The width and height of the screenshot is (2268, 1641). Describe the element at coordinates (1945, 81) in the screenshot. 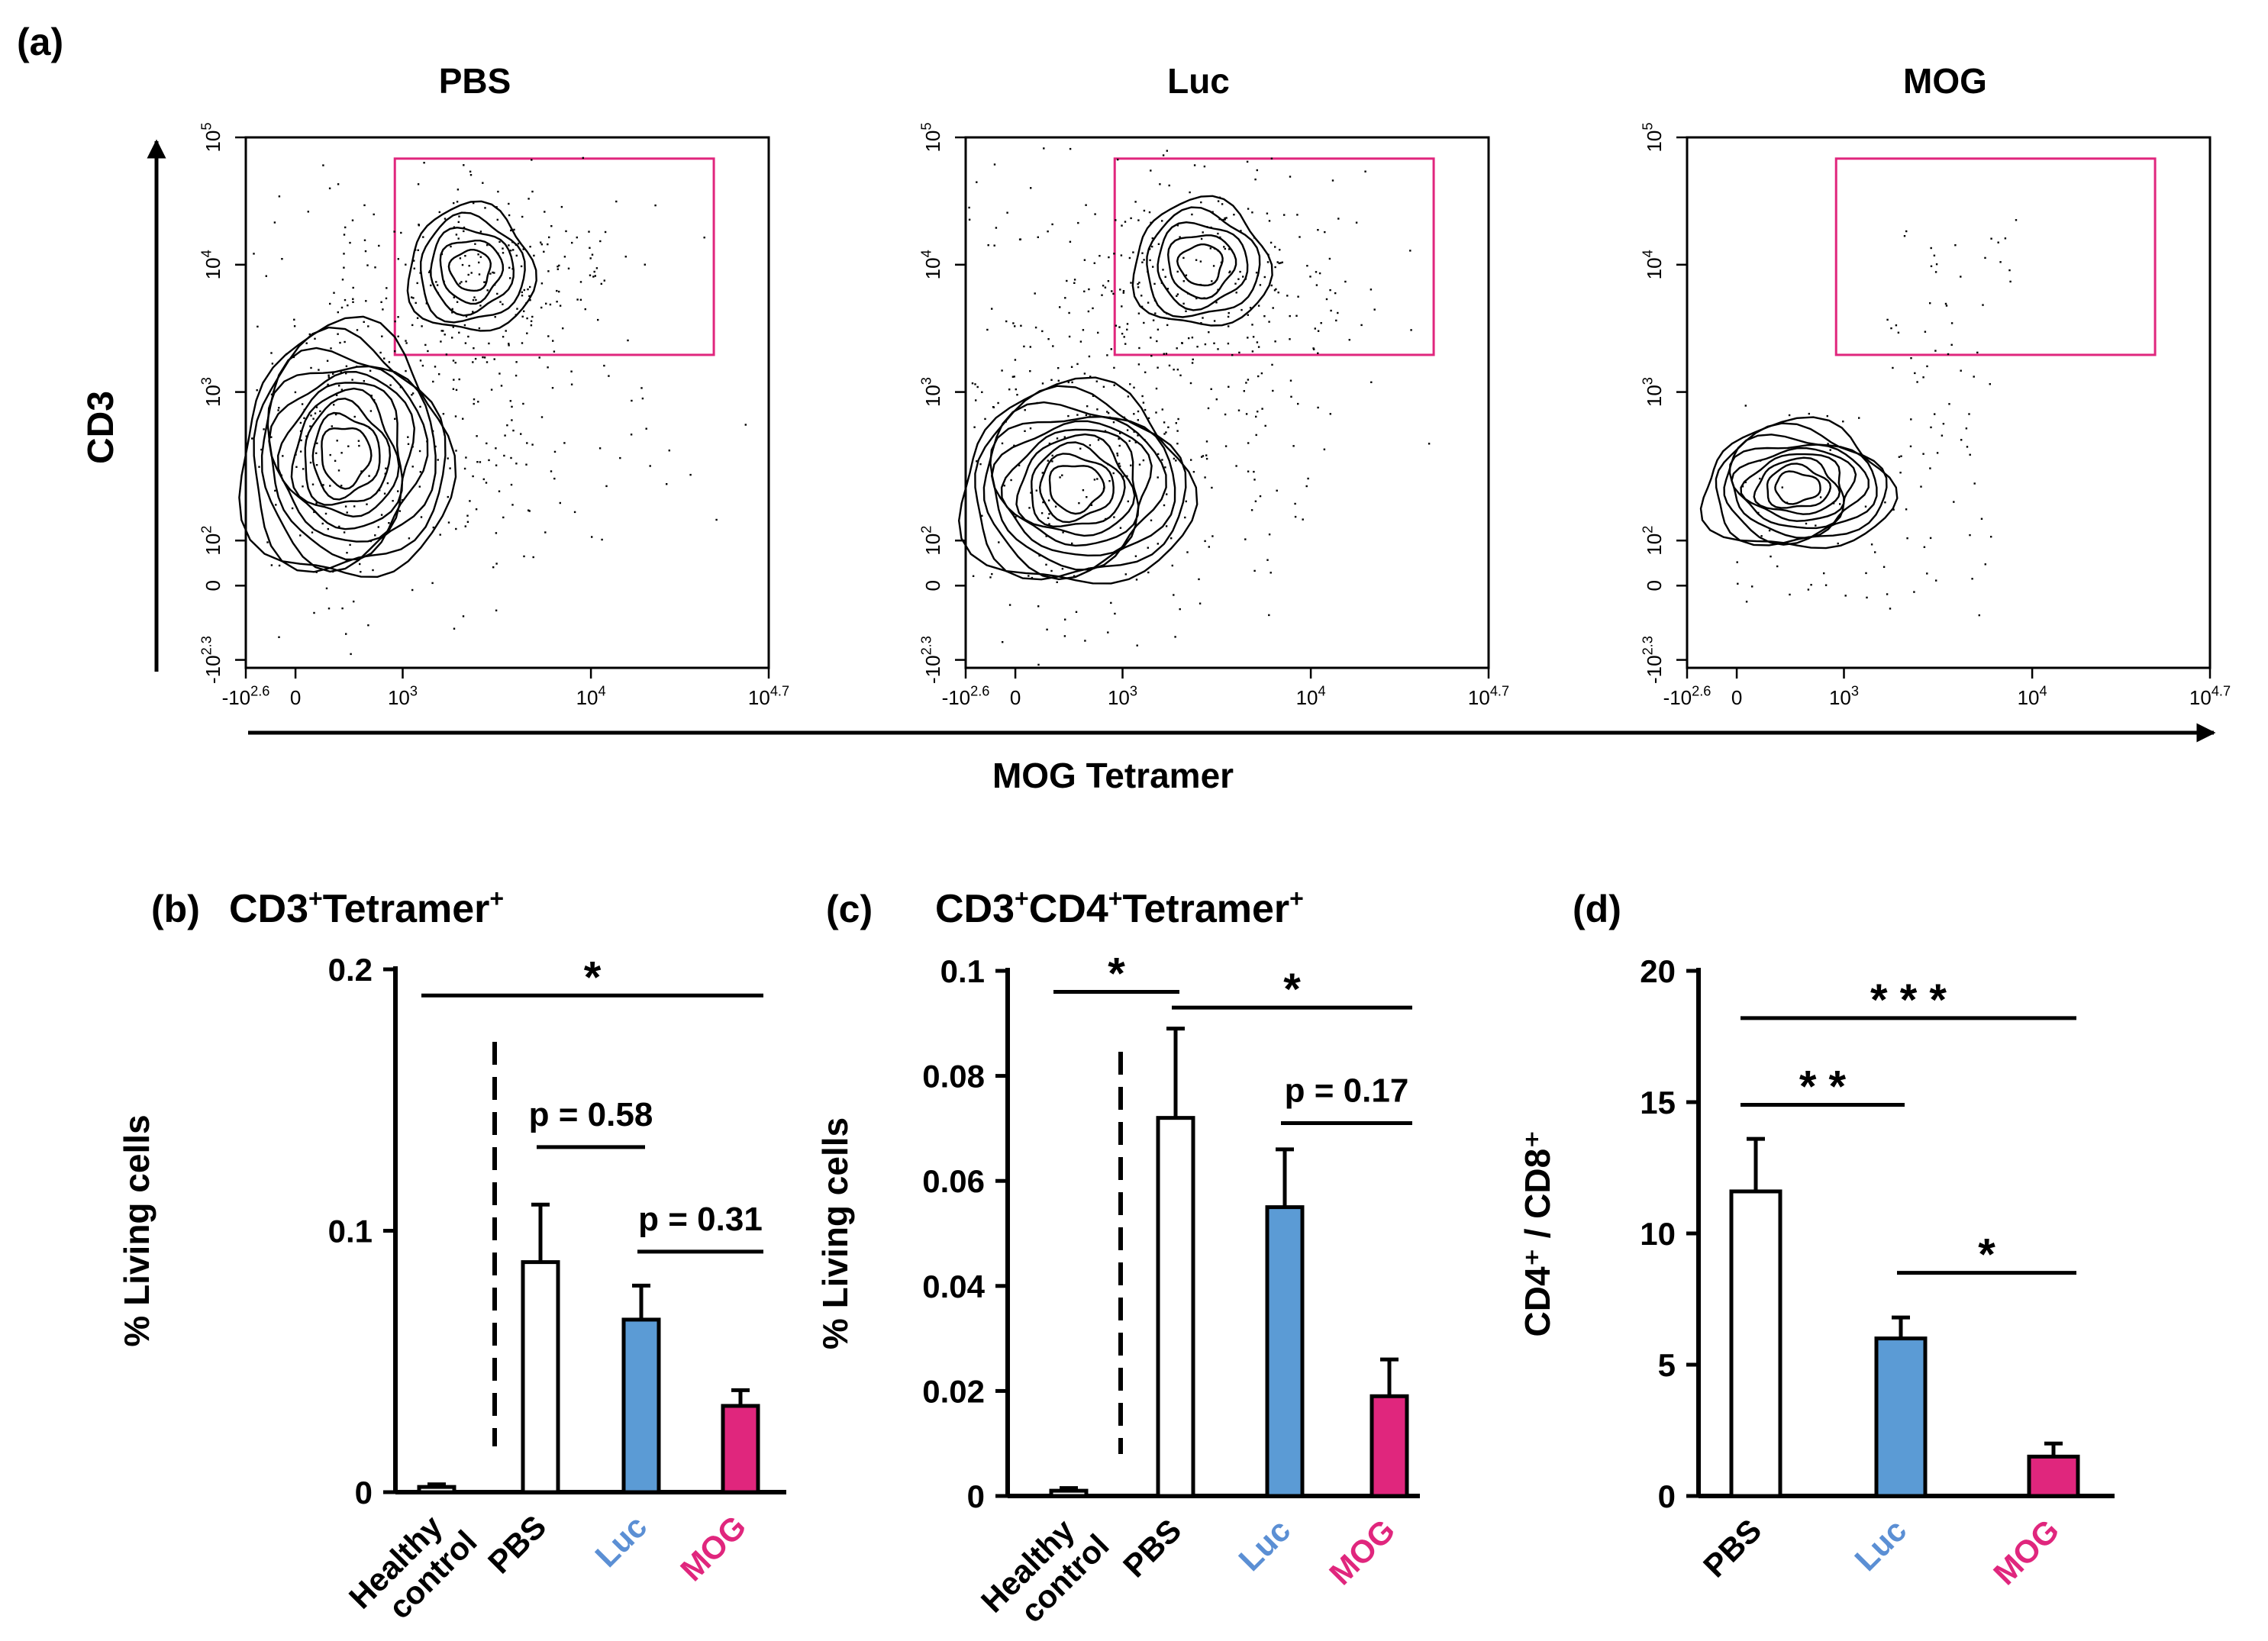

I see `plot-title-mog: MOG` at that location.